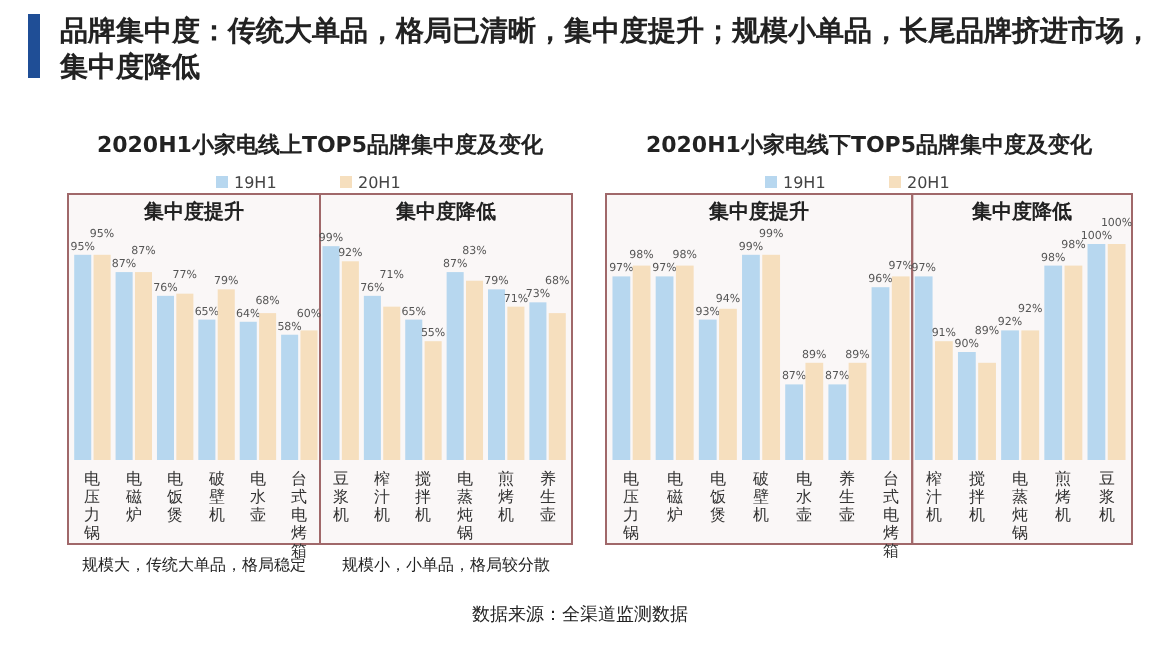 The height and width of the screenshot is (652, 1160). What do you see at coordinates (446, 565) in the screenshot?
I see `text: 规模小，小单品，格局较分散` at bounding box center [446, 565].